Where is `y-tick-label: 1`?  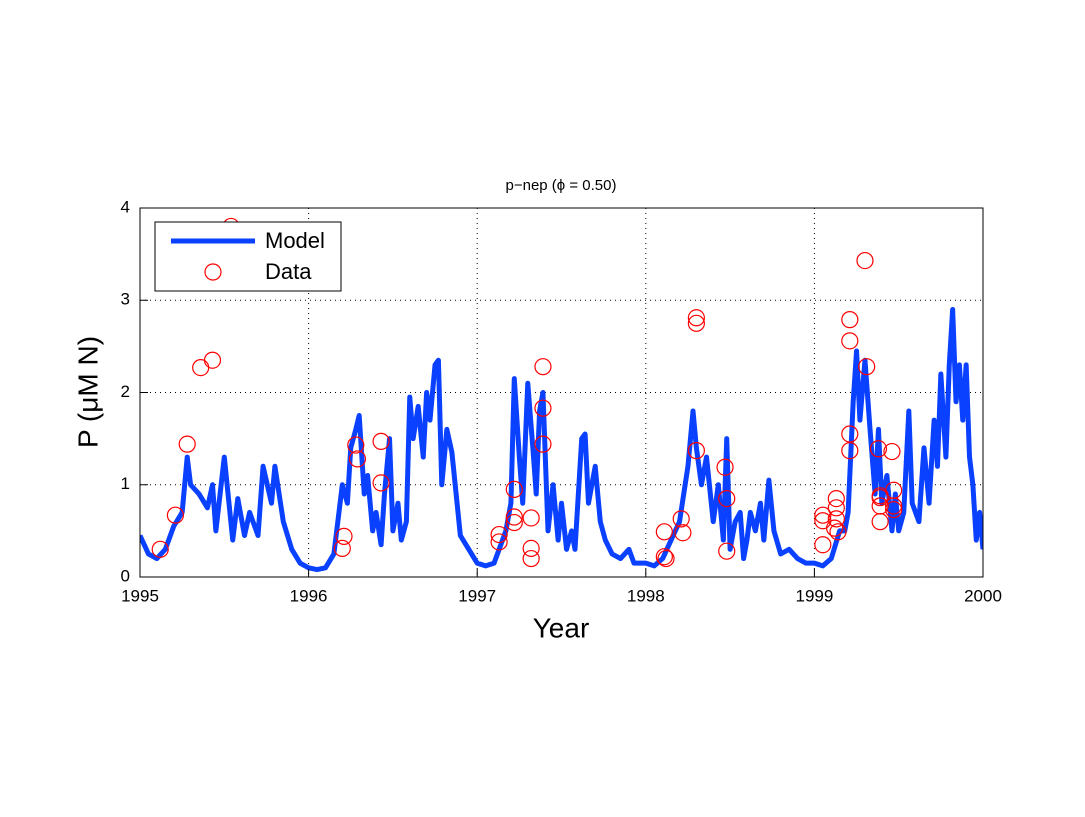 y-tick-label: 1 is located at coordinates (125, 483).